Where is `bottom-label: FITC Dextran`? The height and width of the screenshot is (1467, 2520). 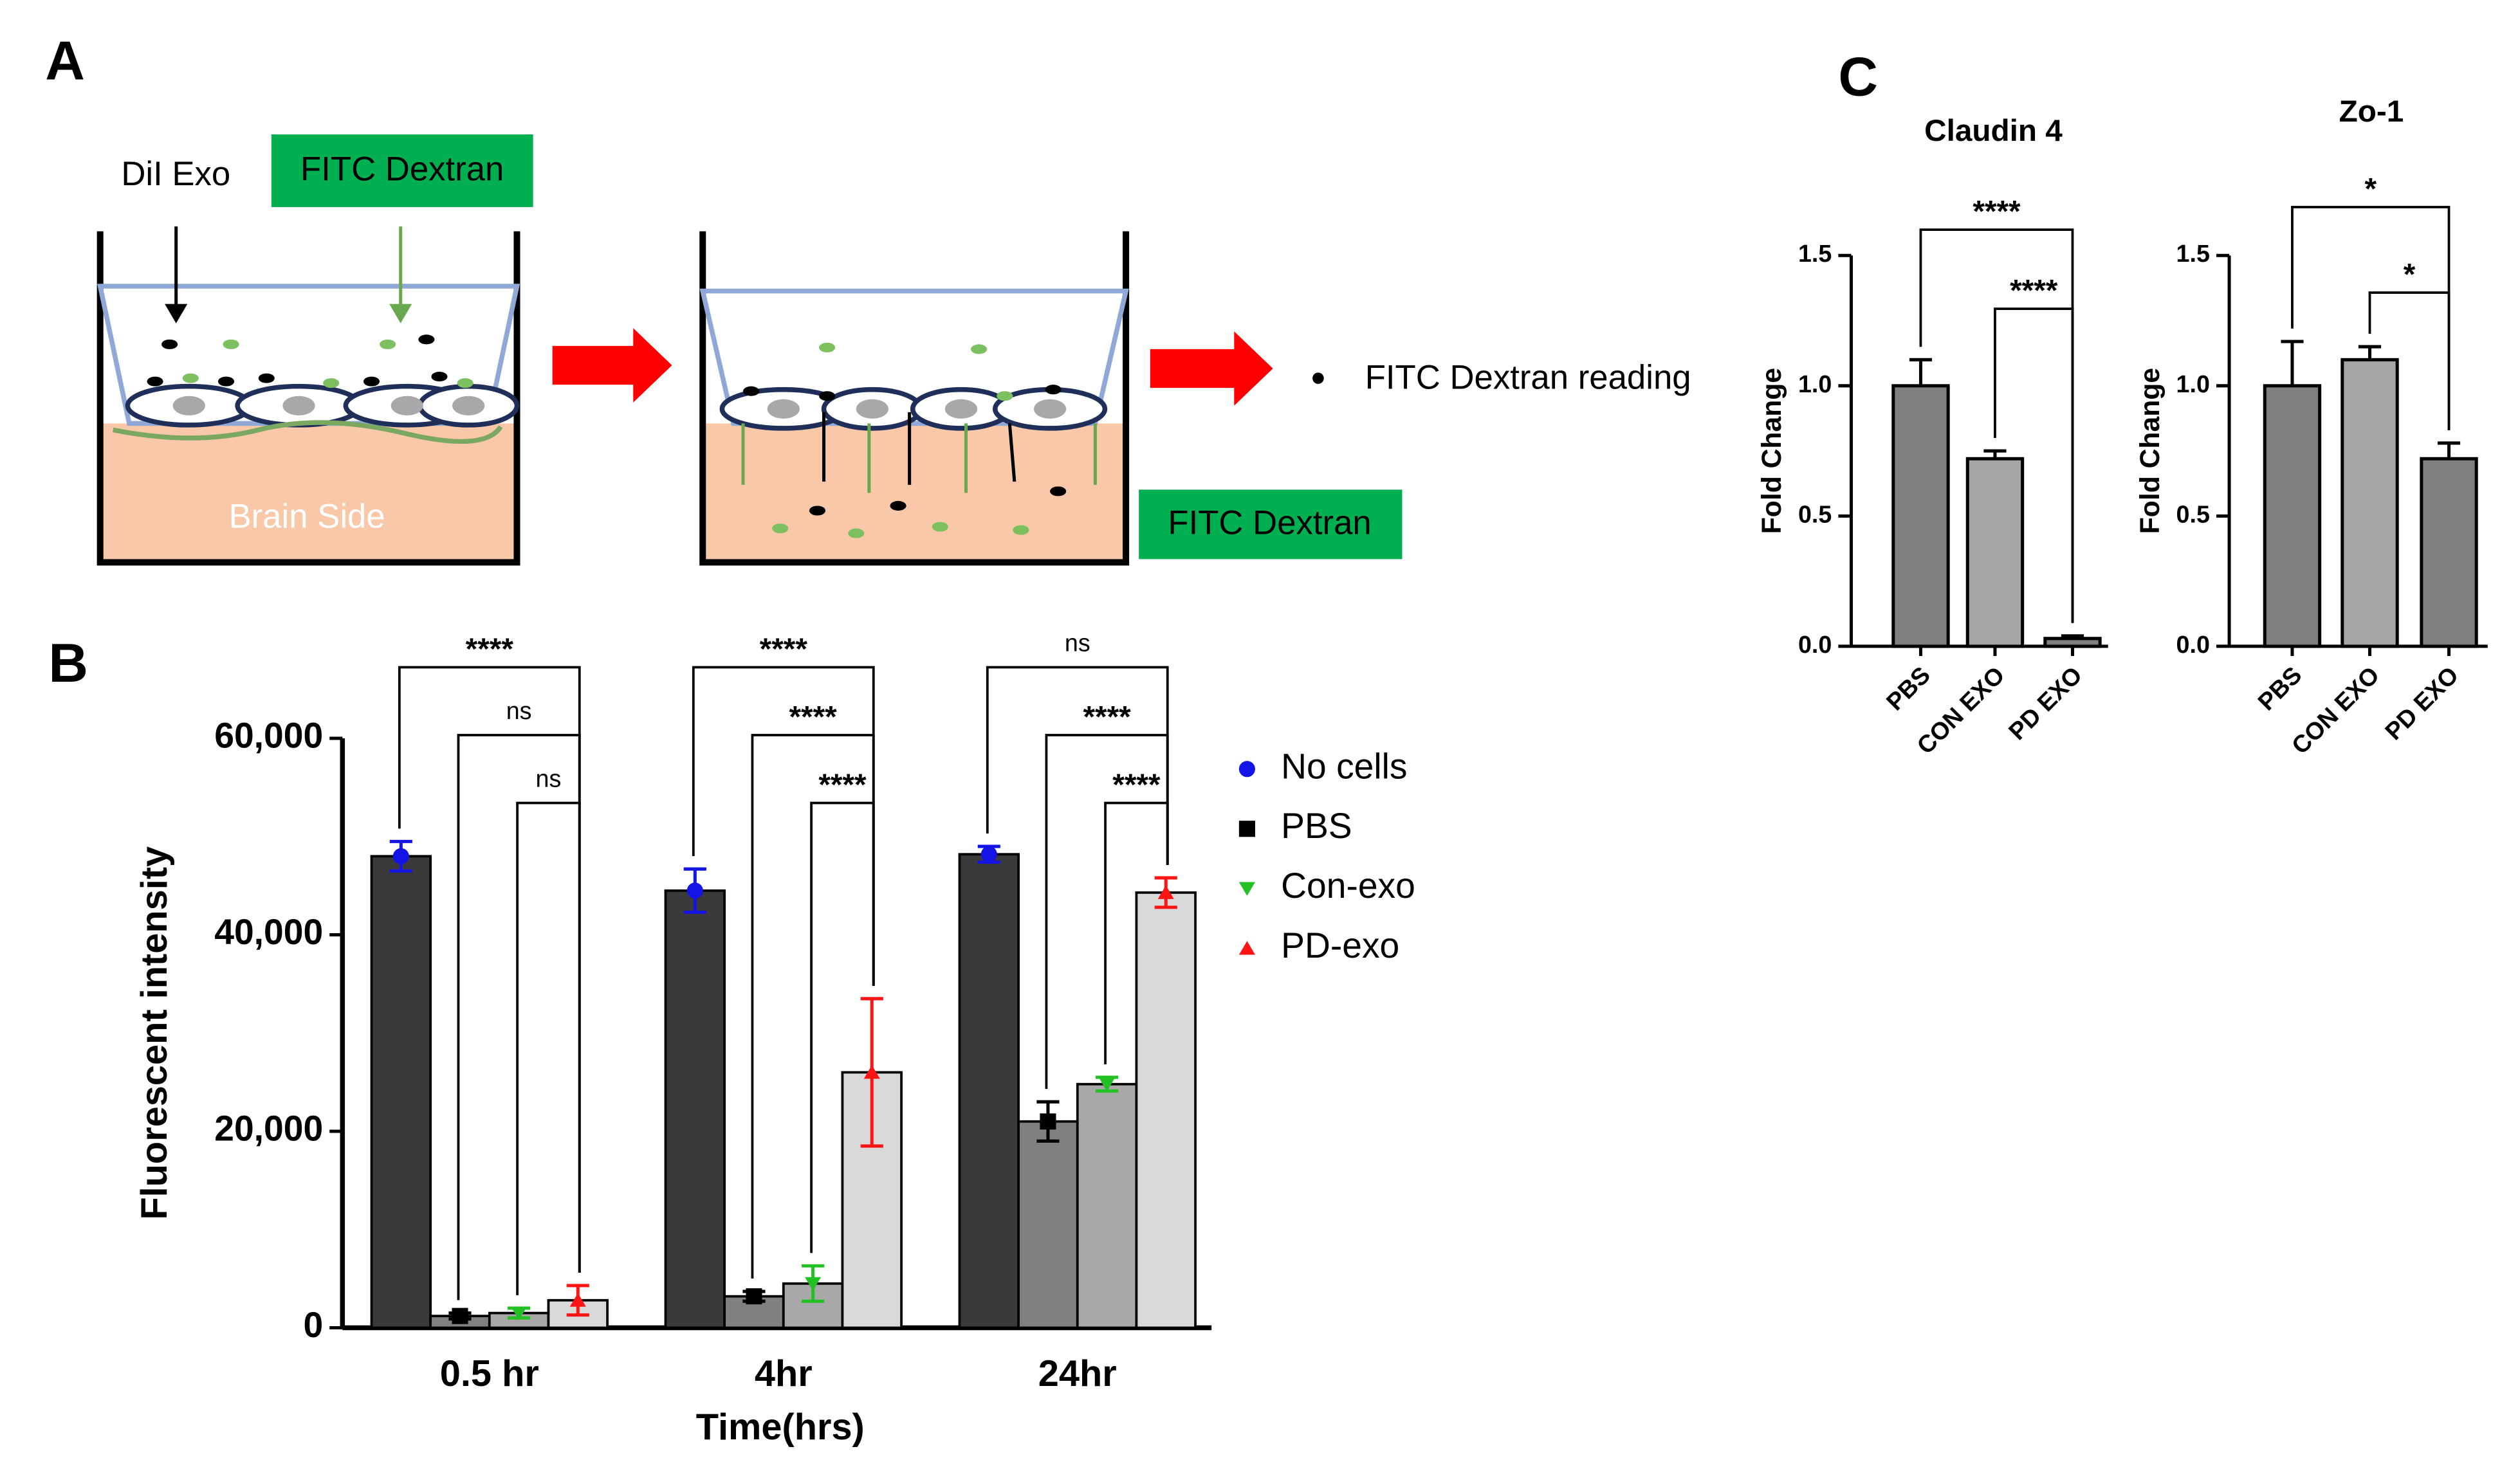 bottom-label: FITC Dextran is located at coordinates (1269, 523).